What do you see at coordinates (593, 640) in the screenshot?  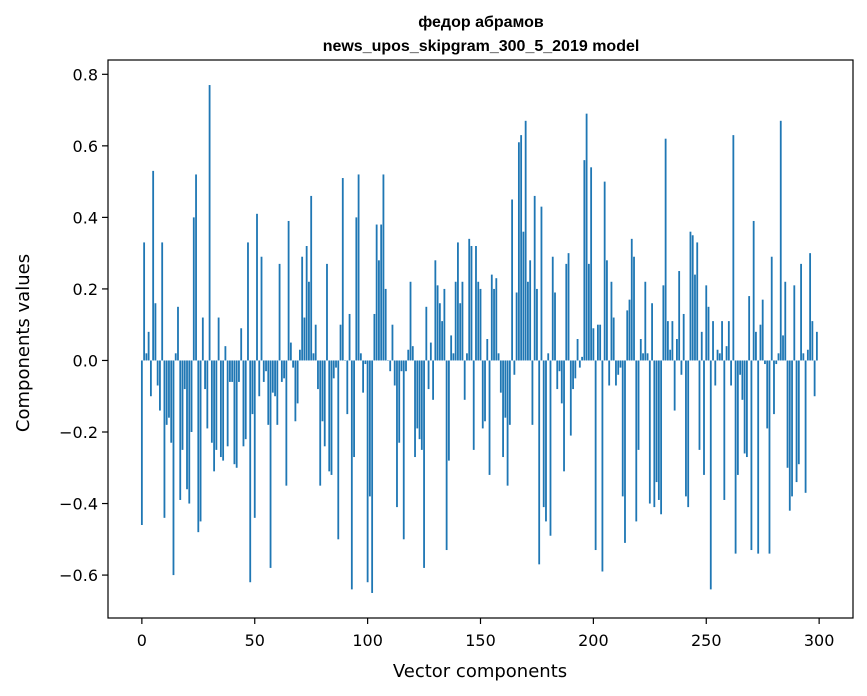 I see `x-tick-label: 200` at bounding box center [593, 640].